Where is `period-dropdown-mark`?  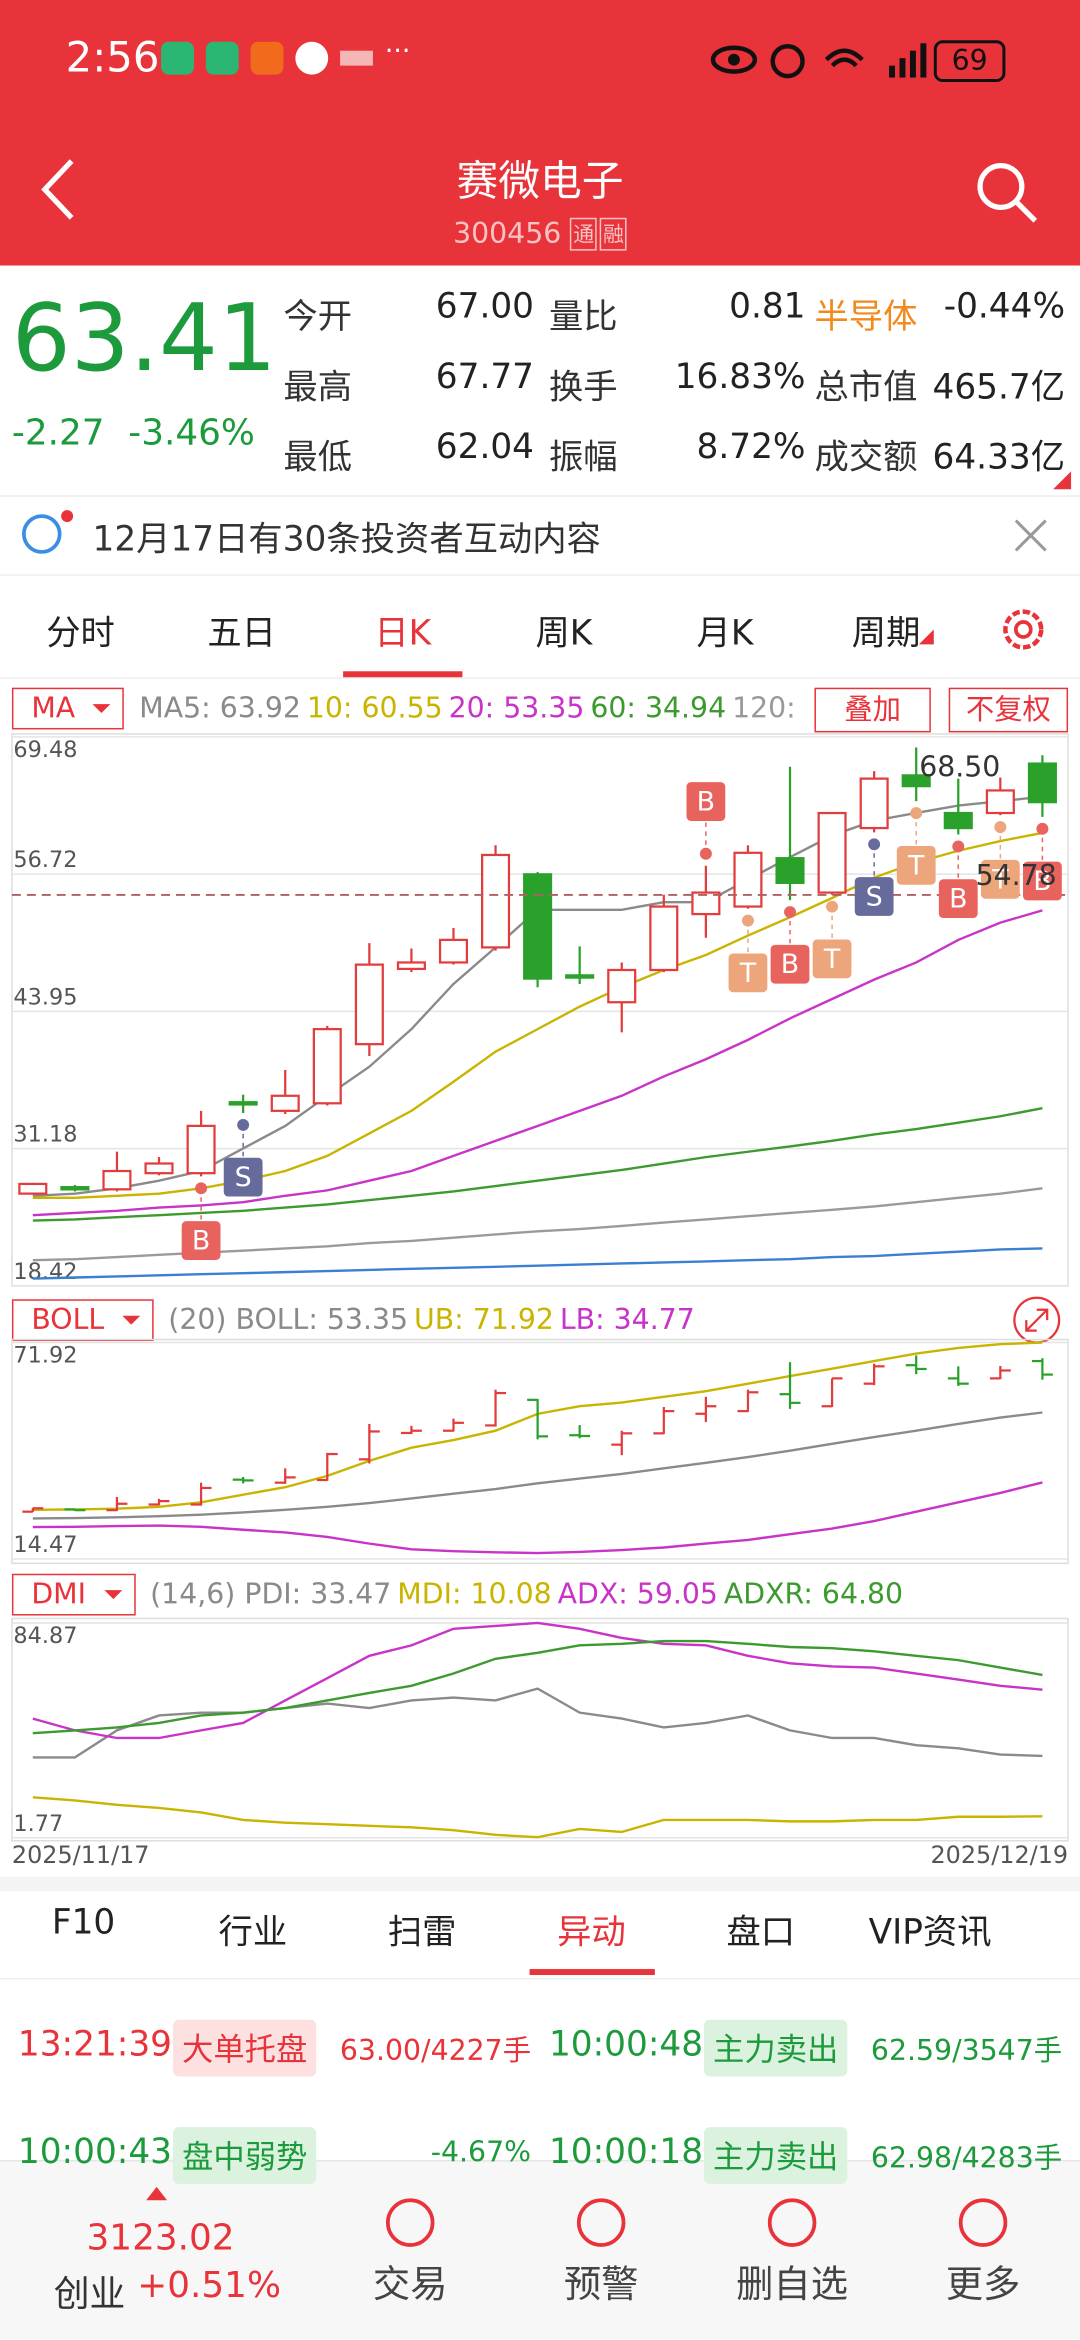 period-dropdown-mark is located at coordinates (926, 637).